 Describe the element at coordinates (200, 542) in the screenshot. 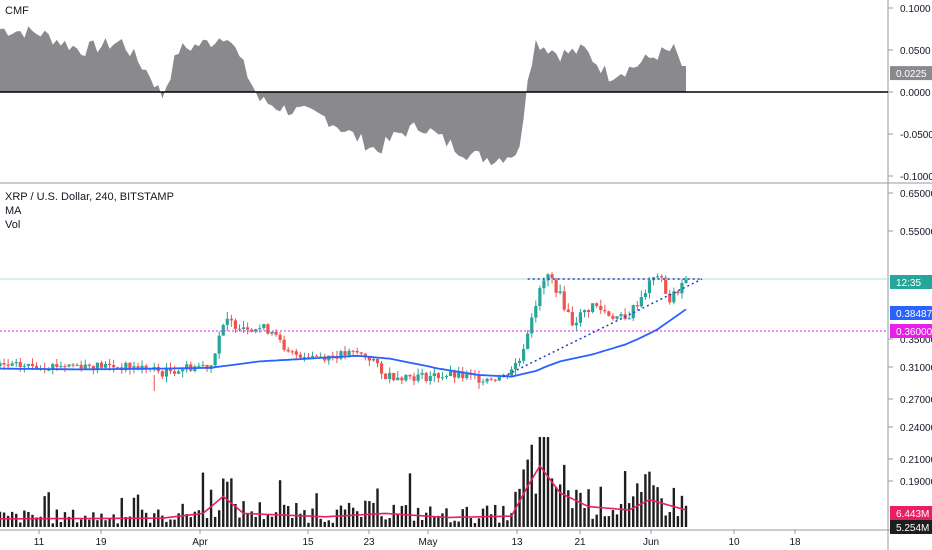

I see `x-axis-label: Apr` at that location.